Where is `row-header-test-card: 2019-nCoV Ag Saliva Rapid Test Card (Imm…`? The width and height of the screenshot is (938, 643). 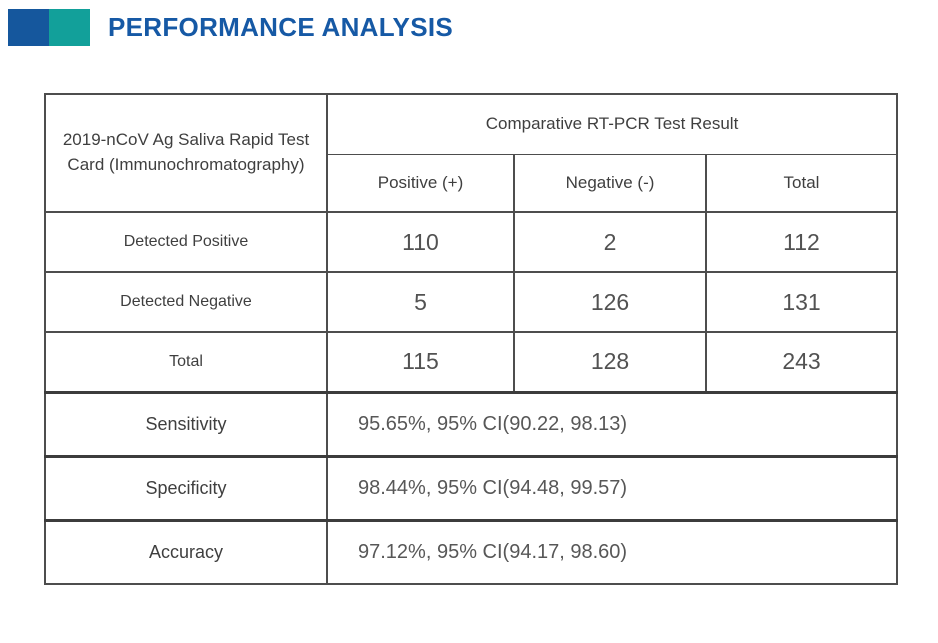
row-header-test-card: 2019-nCoV Ag Saliva Rapid Test Card (Imm… is located at coordinates (186, 153).